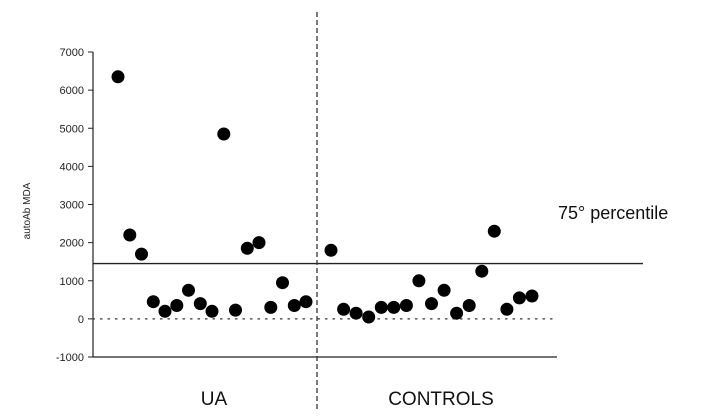 This screenshot has height=417, width=721. Describe the element at coordinates (70, 358) in the screenshot. I see `y-tick-label: -1000` at that location.